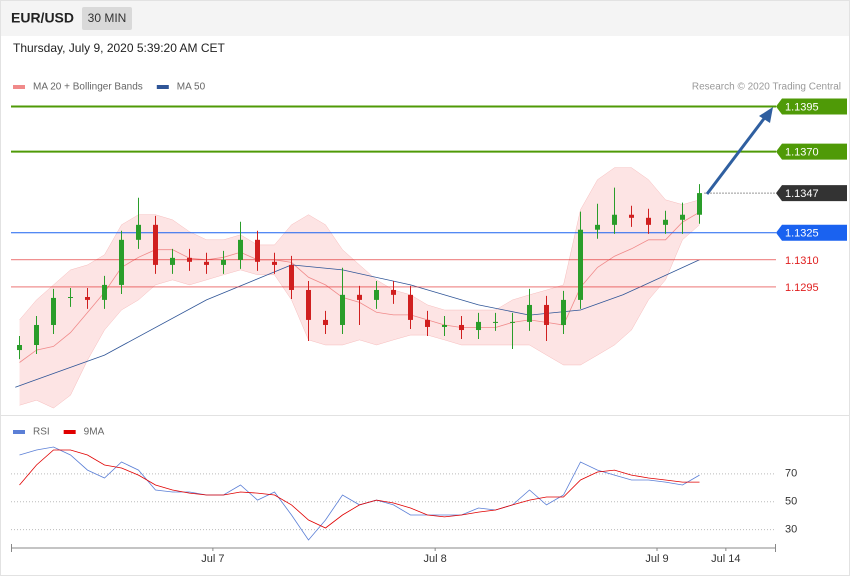 Image resolution: width=850 pixels, height=576 pixels. What do you see at coordinates (802, 288) in the screenshot?
I see `level-label: 1.1295` at bounding box center [802, 288].